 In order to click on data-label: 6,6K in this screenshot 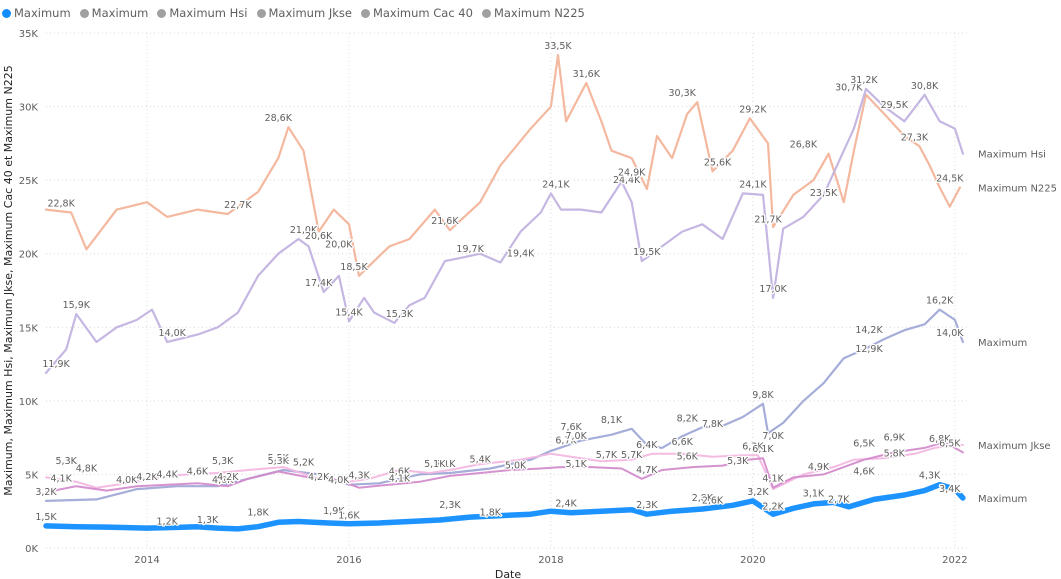, I will do `click(683, 442)`.